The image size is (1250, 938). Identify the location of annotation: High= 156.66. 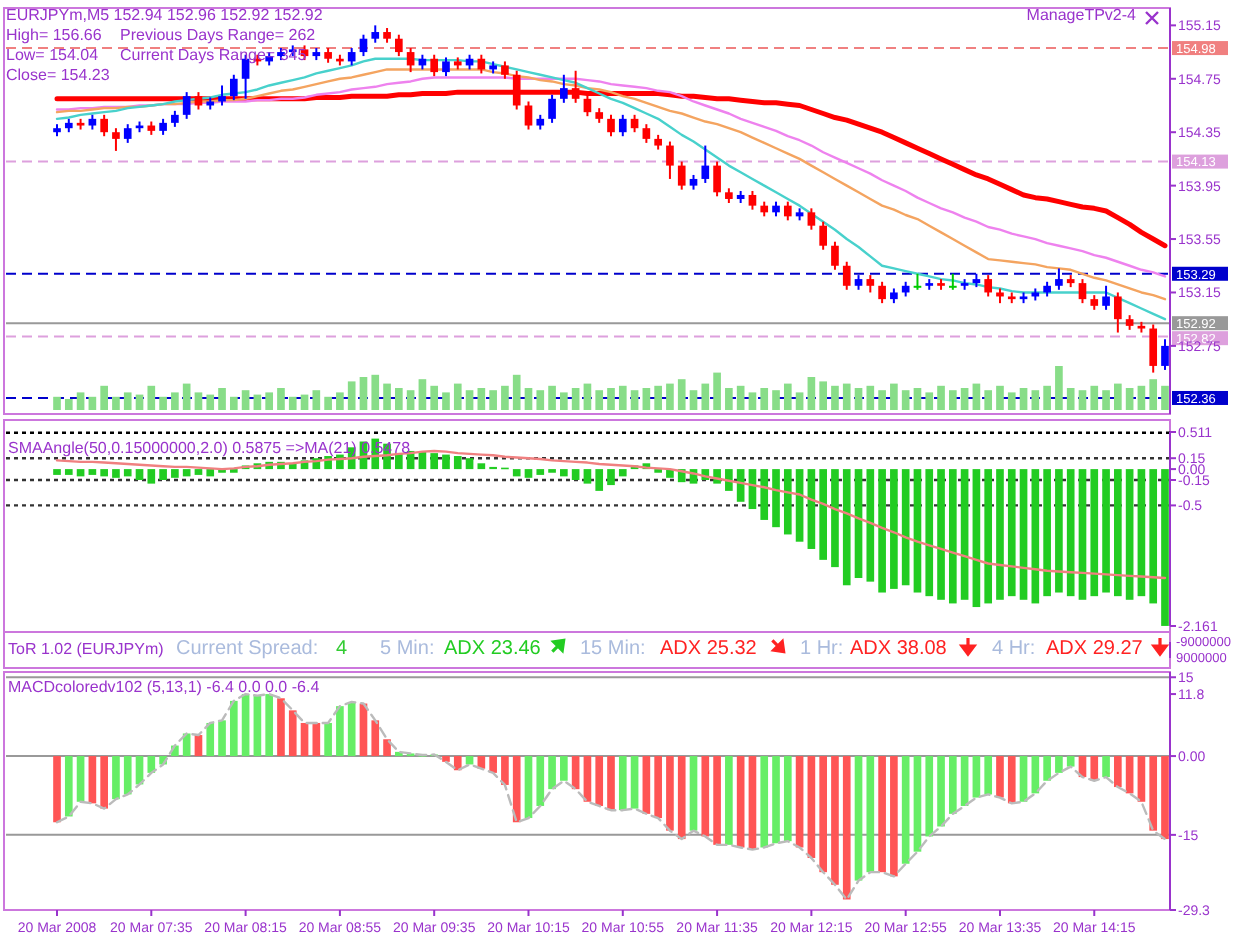
(54, 35).